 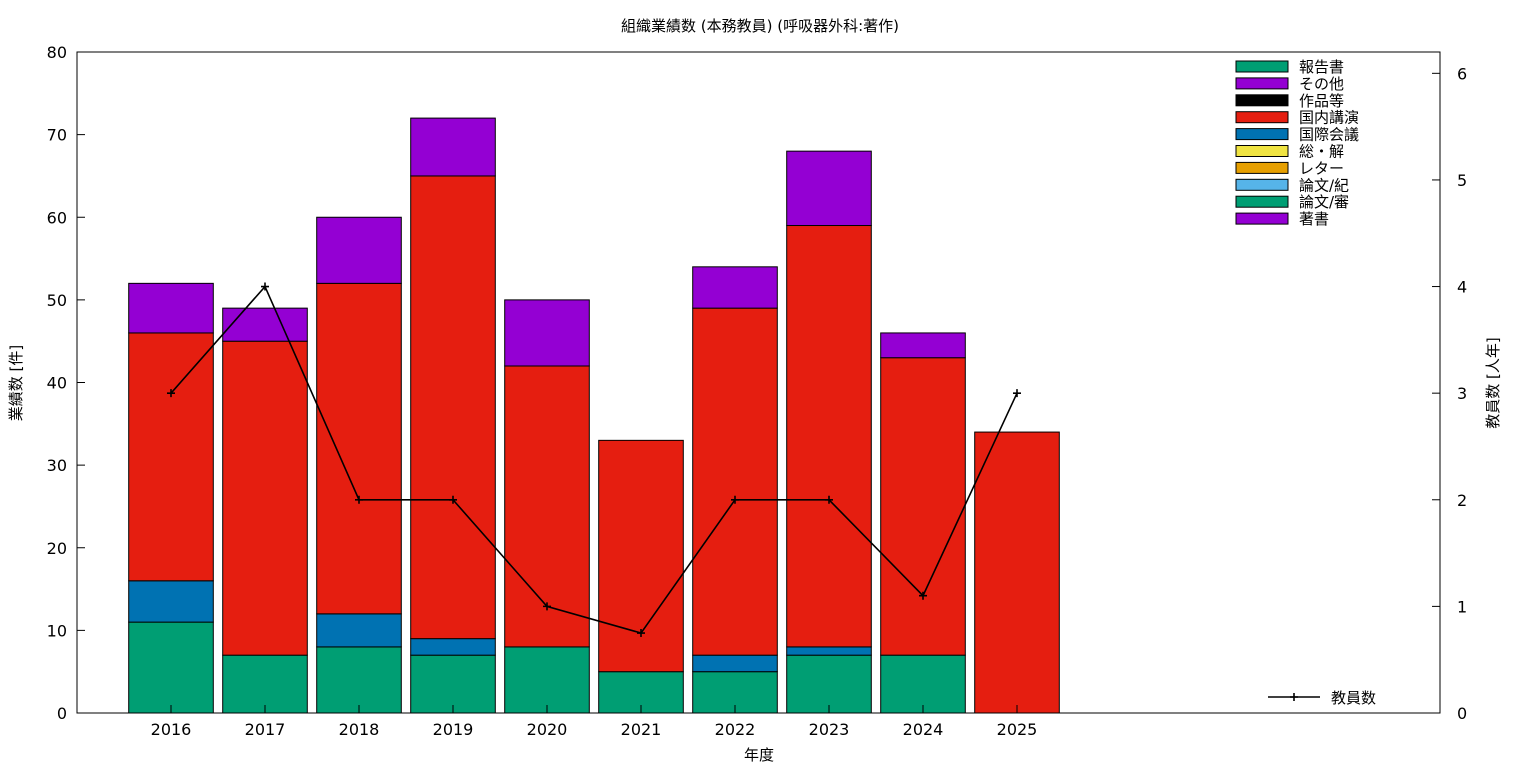 What do you see at coordinates (1353, 698) in the screenshot?
I see `legend-line-label: 教員数` at bounding box center [1353, 698].